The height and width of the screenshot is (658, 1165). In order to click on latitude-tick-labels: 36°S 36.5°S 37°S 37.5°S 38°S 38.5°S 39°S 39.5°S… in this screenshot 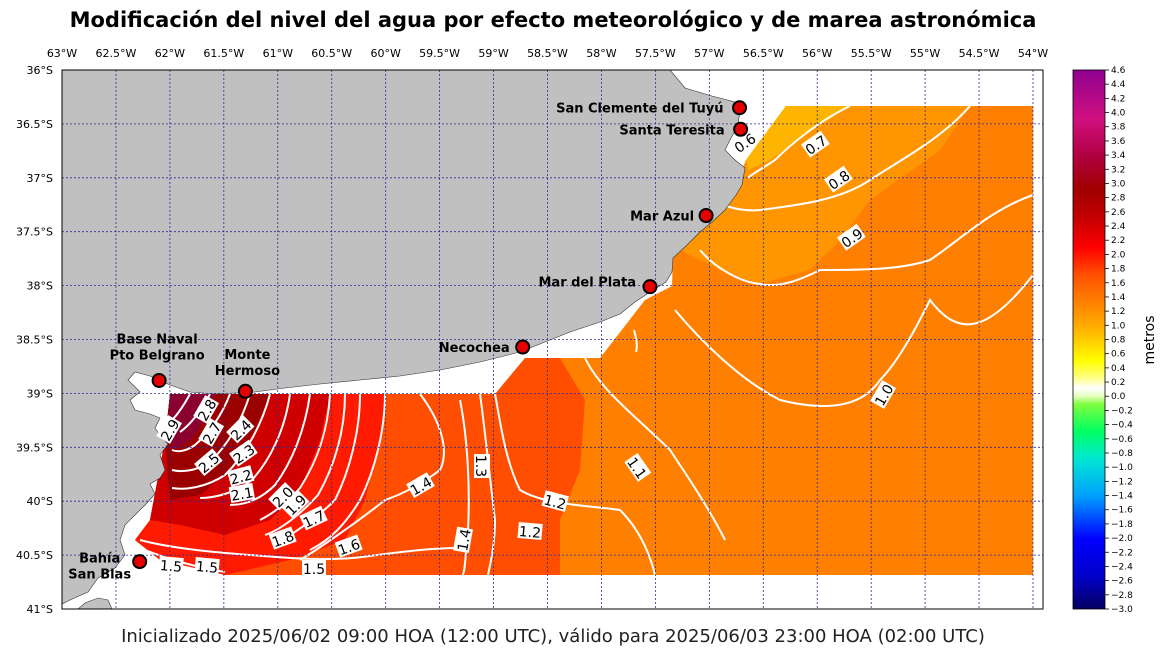, I will do `click(34, 340)`.